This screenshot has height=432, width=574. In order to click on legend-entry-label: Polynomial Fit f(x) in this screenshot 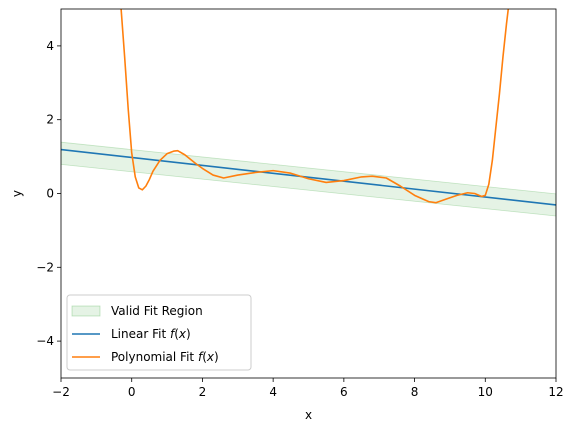, I will do `click(165, 357)`.